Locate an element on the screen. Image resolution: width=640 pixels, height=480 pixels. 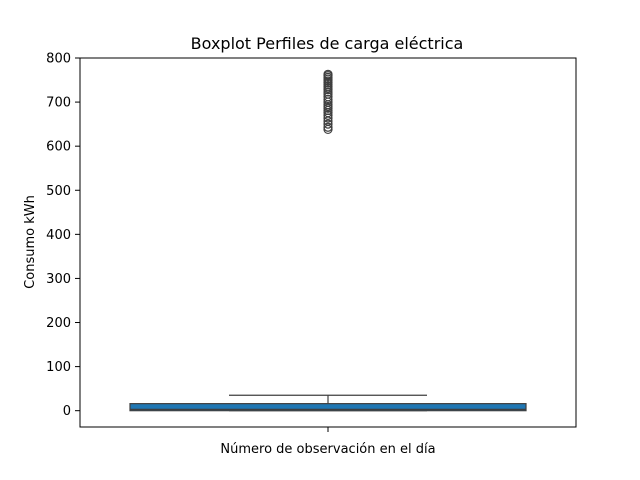
y-tick-label: 800 is located at coordinates (58, 59).